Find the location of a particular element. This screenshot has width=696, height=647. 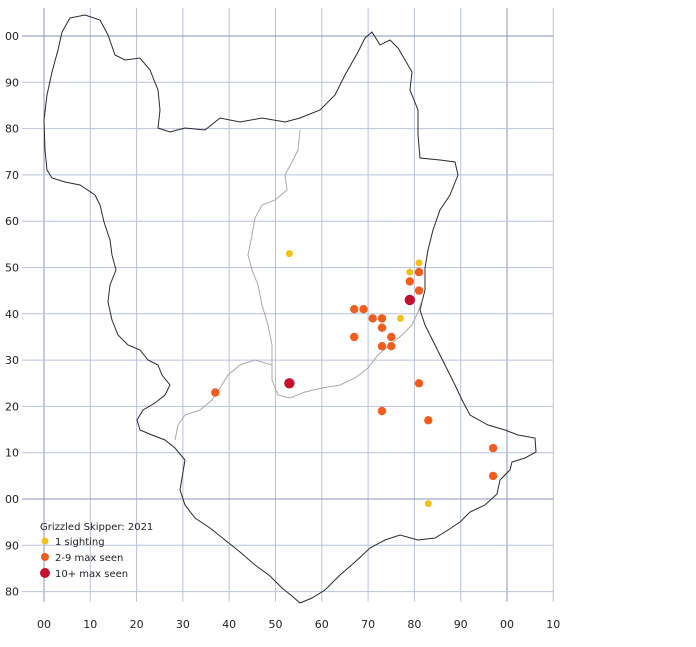

y-tick-labels: 00 90 80 70 60 50 40 30 20 10 00 90 80 is located at coordinates (12, 314).